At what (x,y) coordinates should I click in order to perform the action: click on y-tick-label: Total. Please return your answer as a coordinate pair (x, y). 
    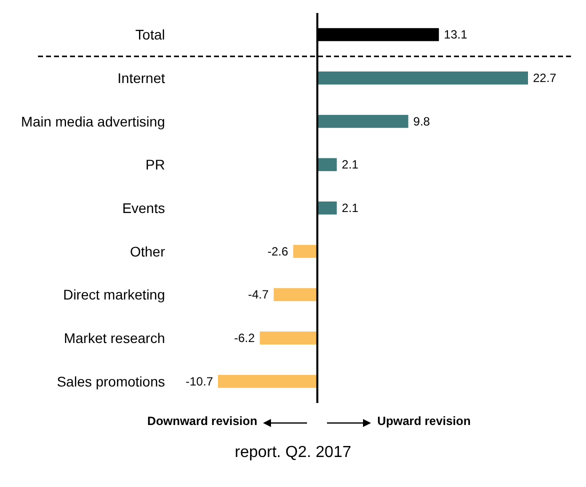
    Looking at the image, I should click on (150, 34).